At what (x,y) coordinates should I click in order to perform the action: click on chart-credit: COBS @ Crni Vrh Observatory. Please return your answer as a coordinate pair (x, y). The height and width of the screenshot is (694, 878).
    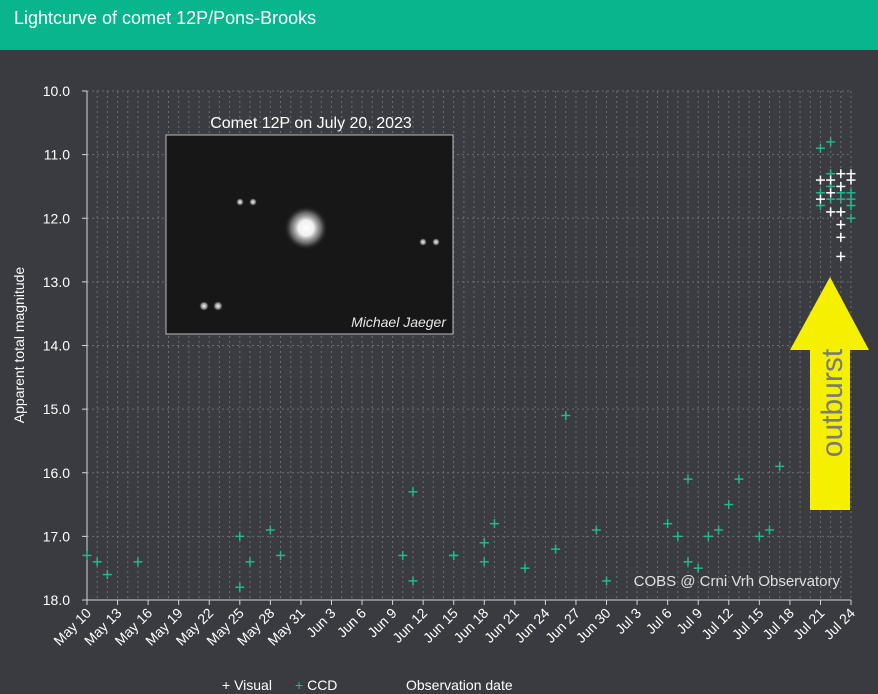
    Looking at the image, I should click on (737, 581).